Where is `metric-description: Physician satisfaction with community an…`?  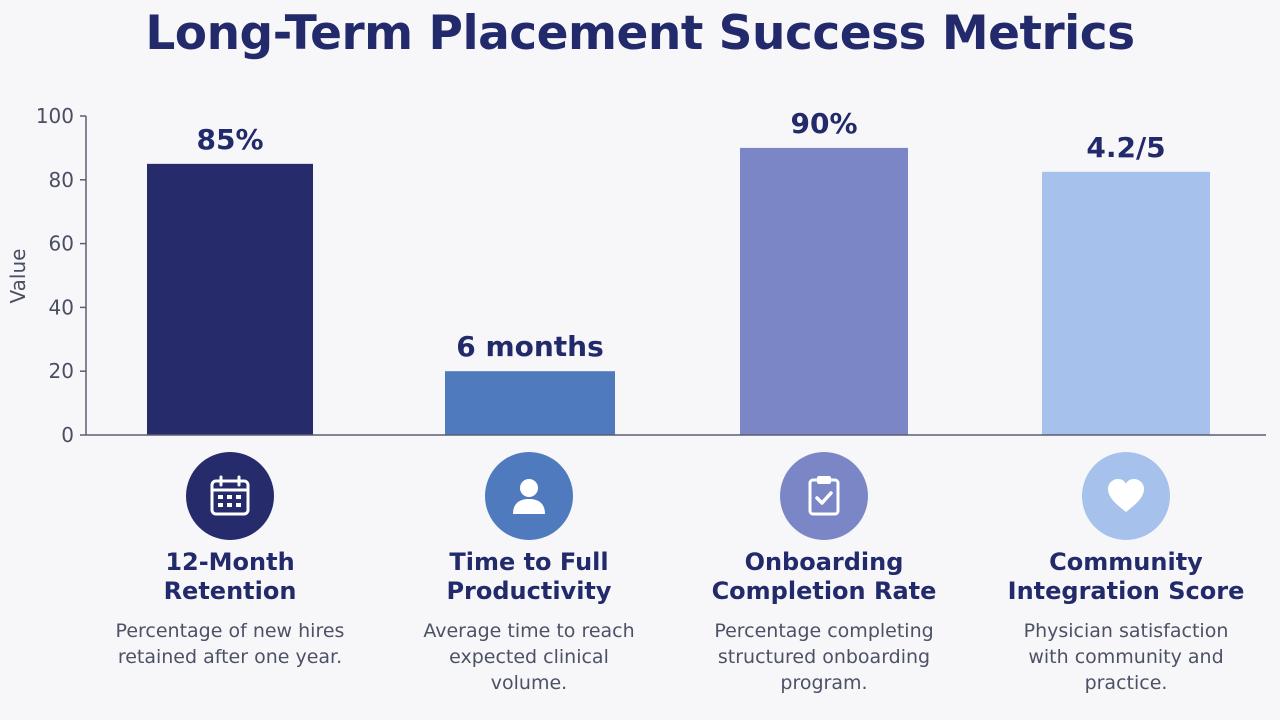
metric-description: Physician satisfaction with community an… is located at coordinates (1126, 657).